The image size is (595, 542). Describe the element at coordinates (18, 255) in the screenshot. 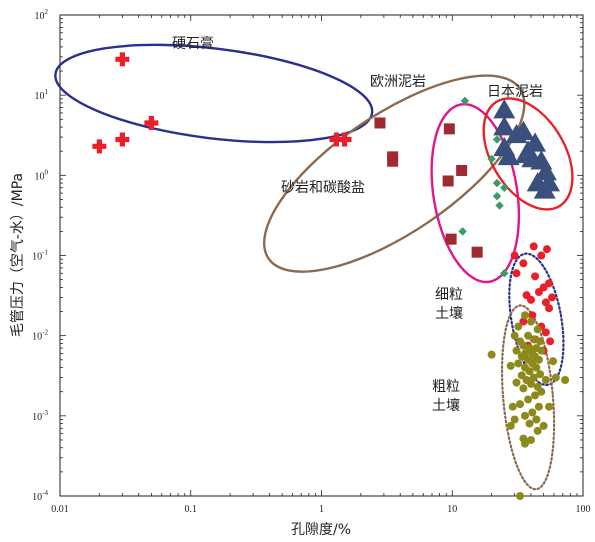

I see `y-axis-title: 毛管压力（空气-水）/MPa` at that location.